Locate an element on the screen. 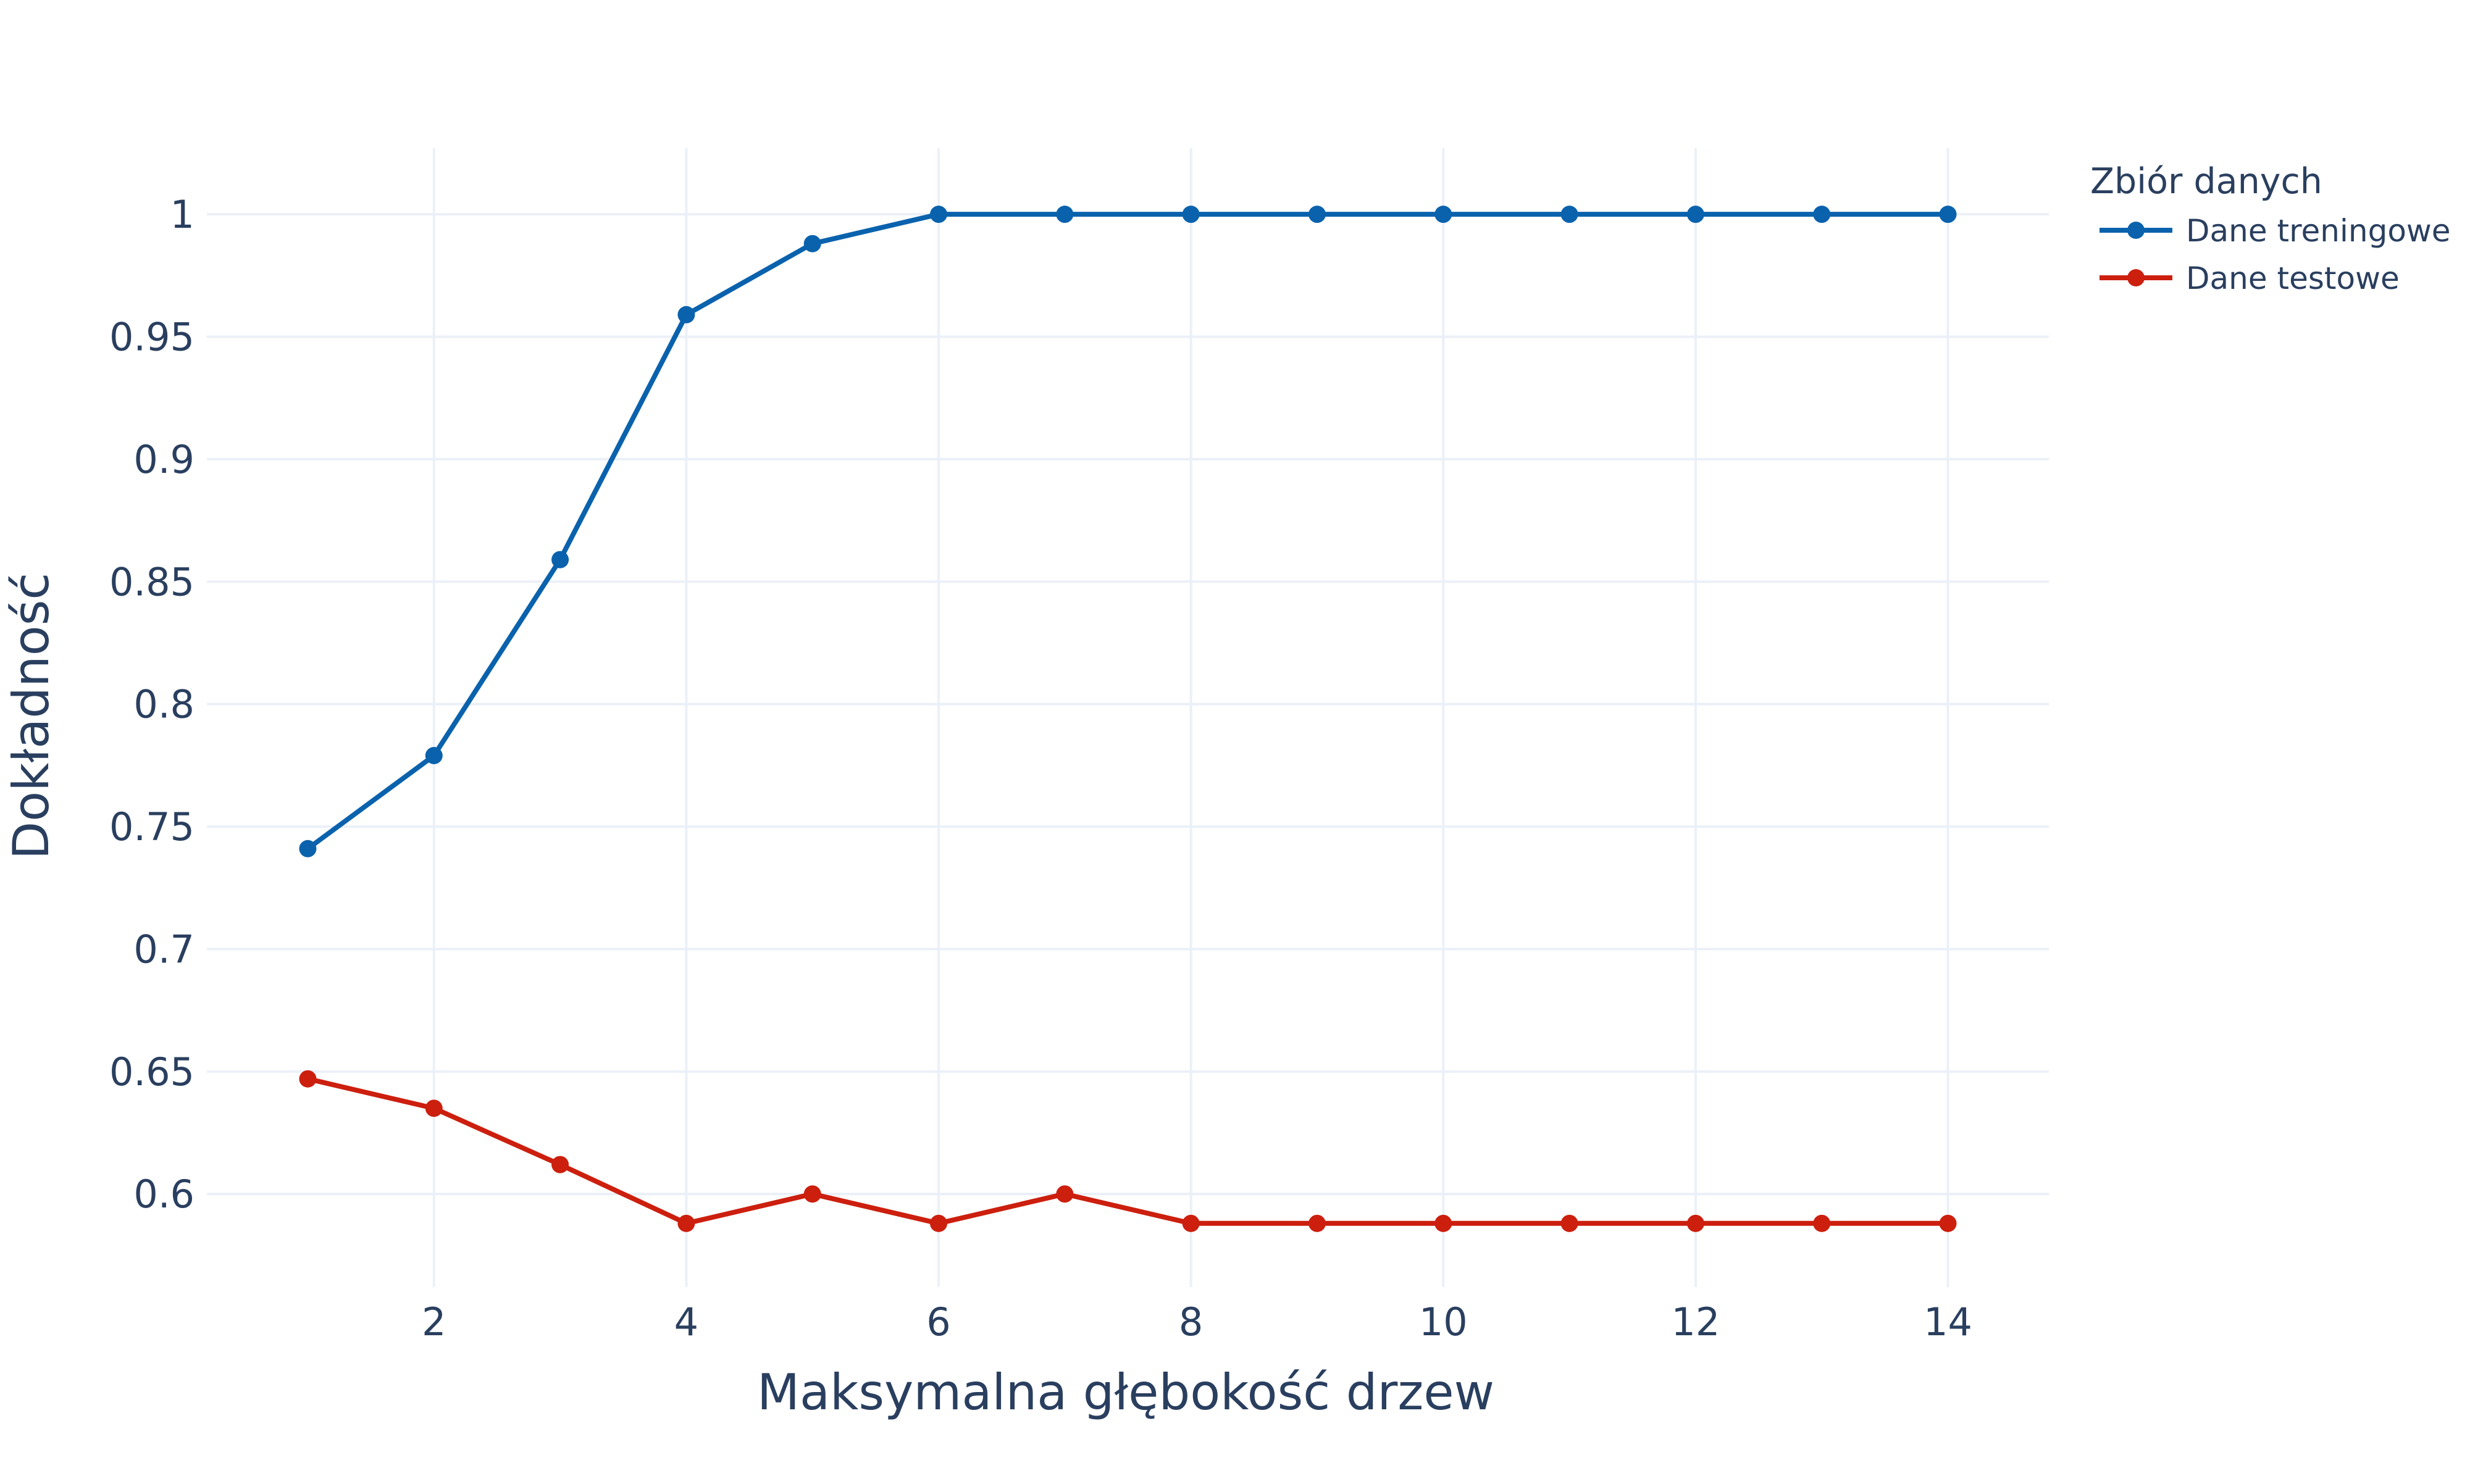  x-axis-title: Maksymalna głębokość drzew is located at coordinates (1125, 1392).